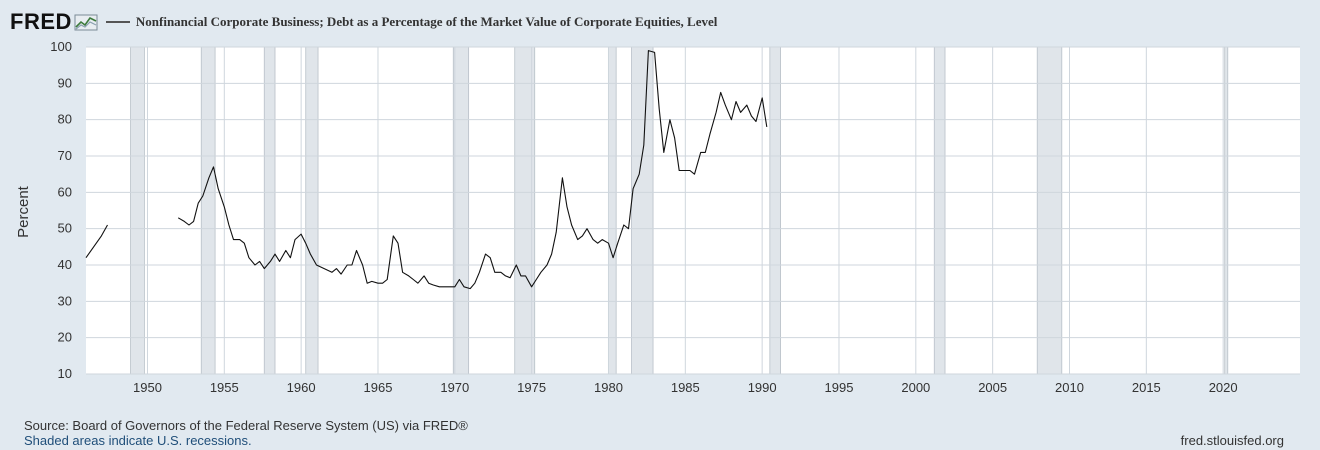  Describe the element at coordinates (61, 46) in the screenshot. I see `y-tick-label-100: 100` at that location.